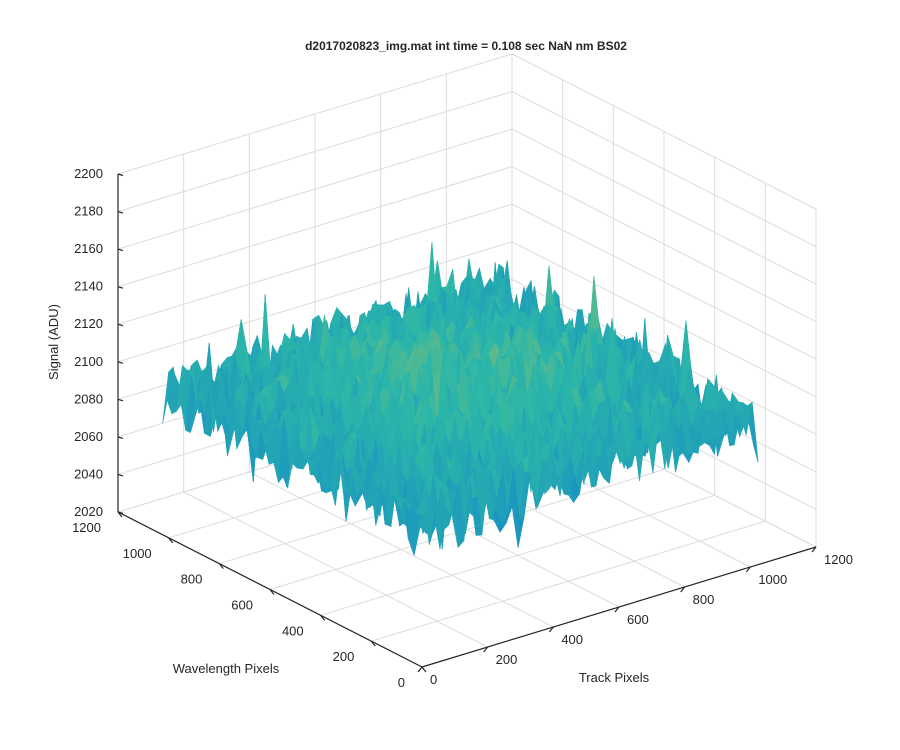 The height and width of the screenshot is (750, 900). I want to click on x-tick-label: 800, so click(704, 599).